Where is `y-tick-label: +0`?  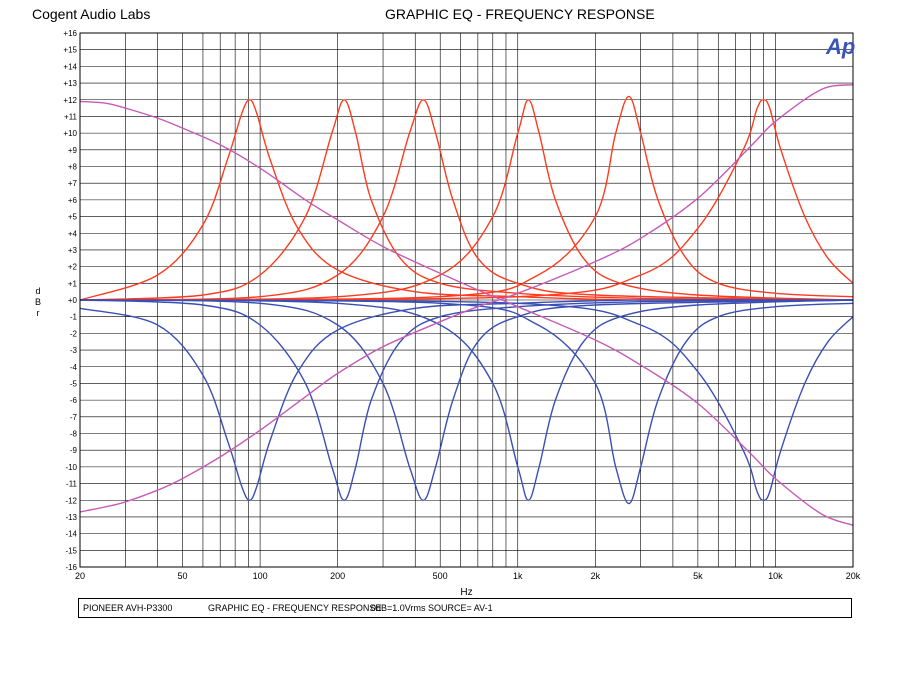 y-tick-label: +0 is located at coordinates (73, 300).